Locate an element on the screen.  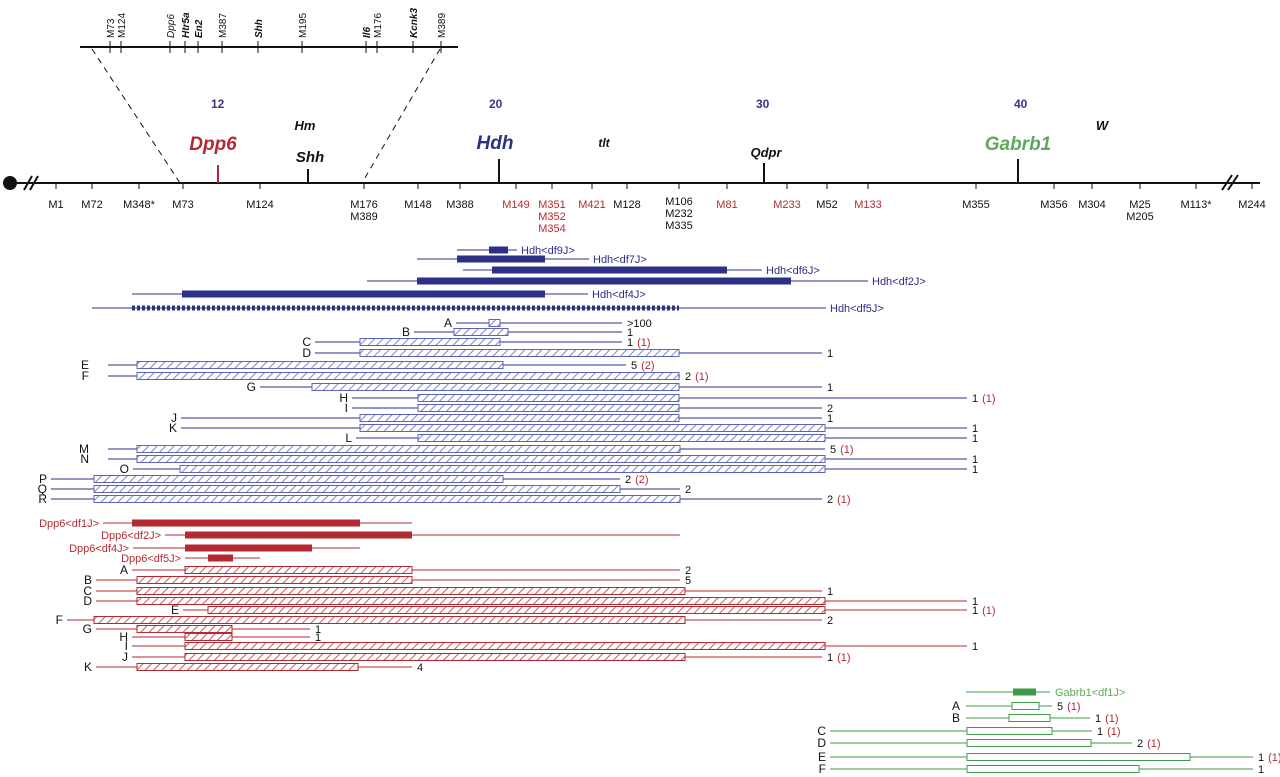
deletion-label: Dpp6<df5J> is located at coordinates (151, 559).